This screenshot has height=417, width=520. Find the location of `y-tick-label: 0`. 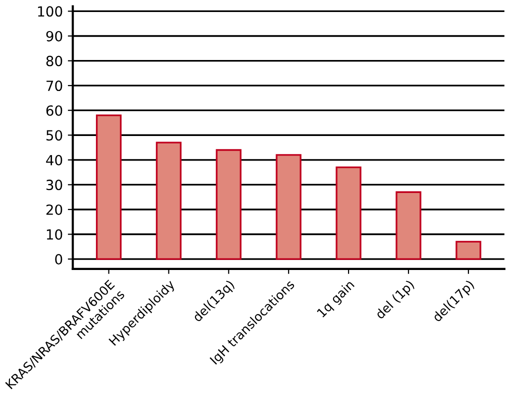

y-tick-label: 0 is located at coordinates (58, 259).